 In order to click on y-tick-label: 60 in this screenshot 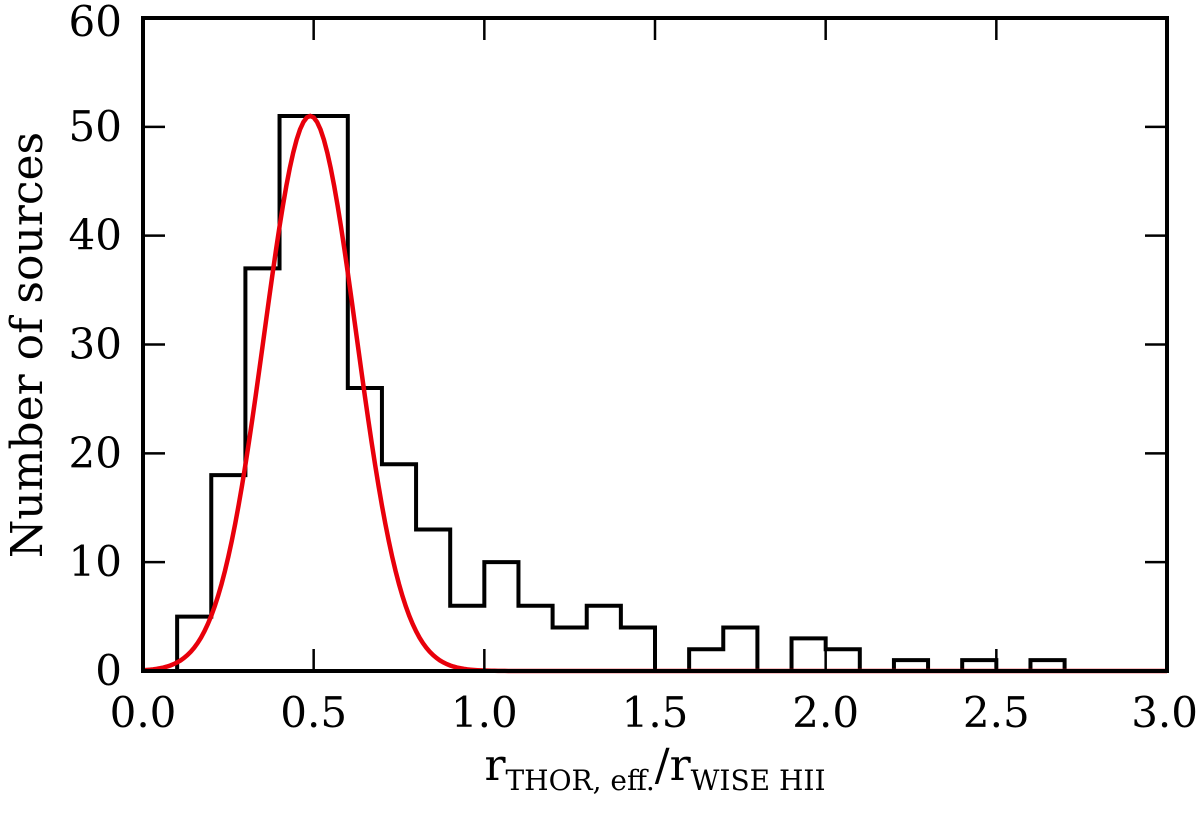, I will do `click(95, 23)`.